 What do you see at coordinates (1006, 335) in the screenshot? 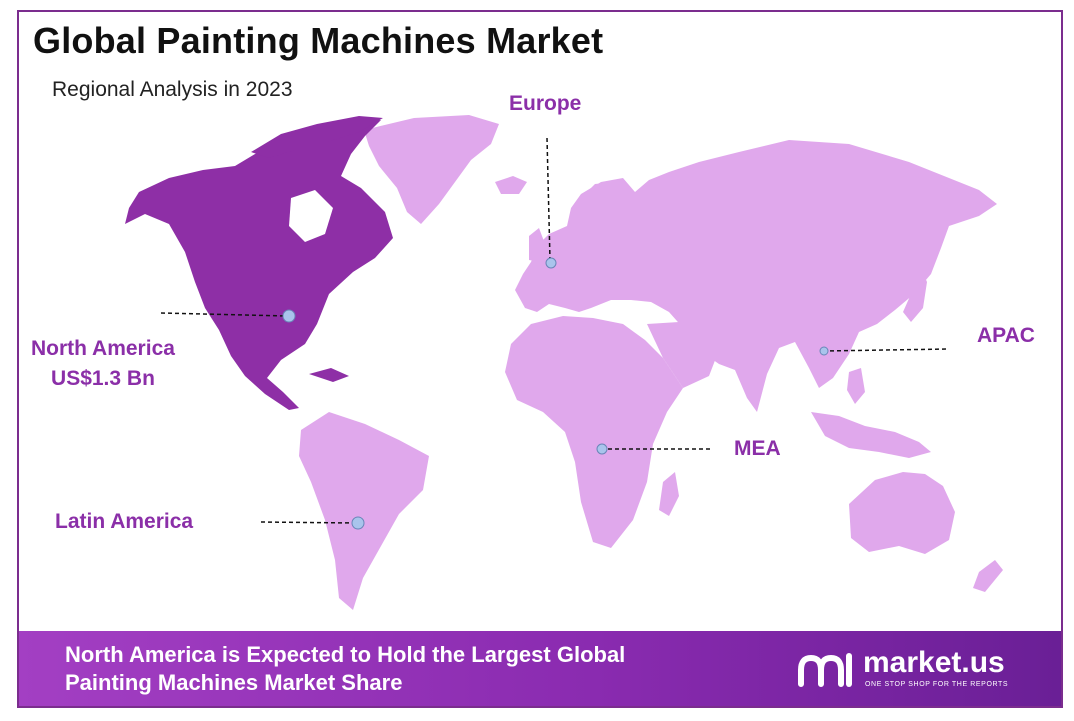
I see `apac-label: APAC` at bounding box center [1006, 335].